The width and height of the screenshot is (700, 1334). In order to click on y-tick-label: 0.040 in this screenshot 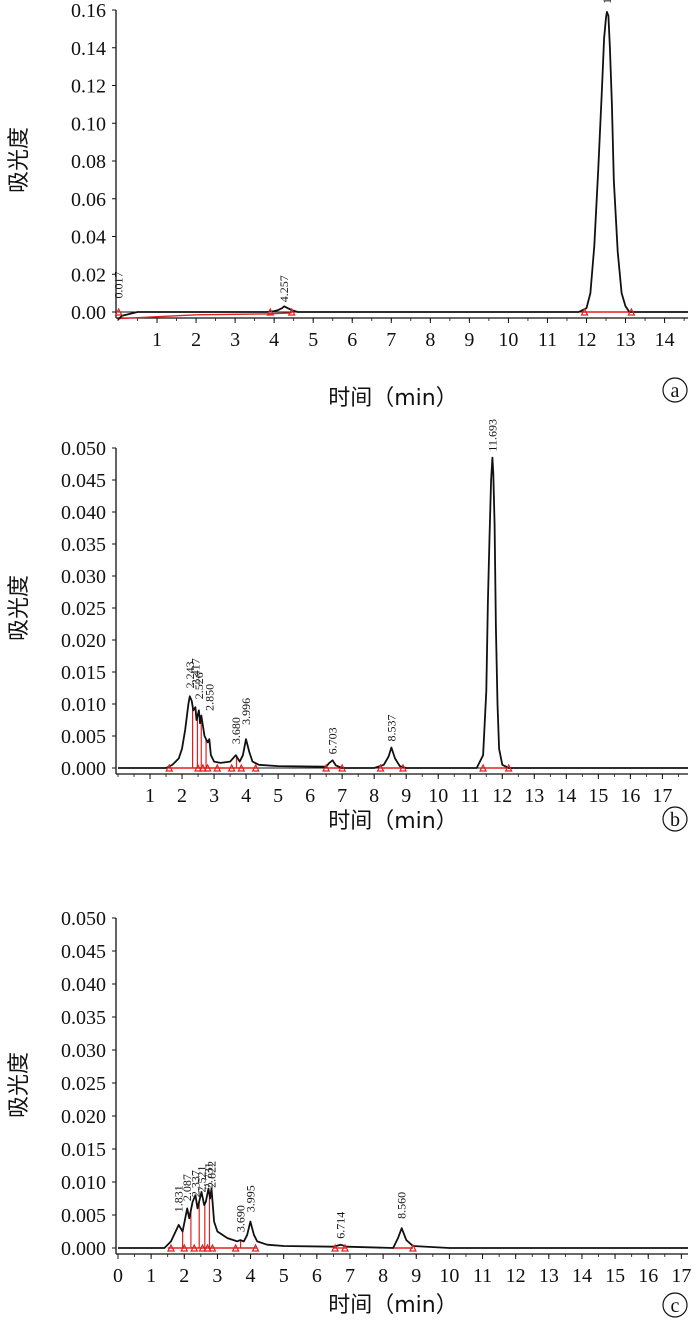, I will do `click(83, 513)`.